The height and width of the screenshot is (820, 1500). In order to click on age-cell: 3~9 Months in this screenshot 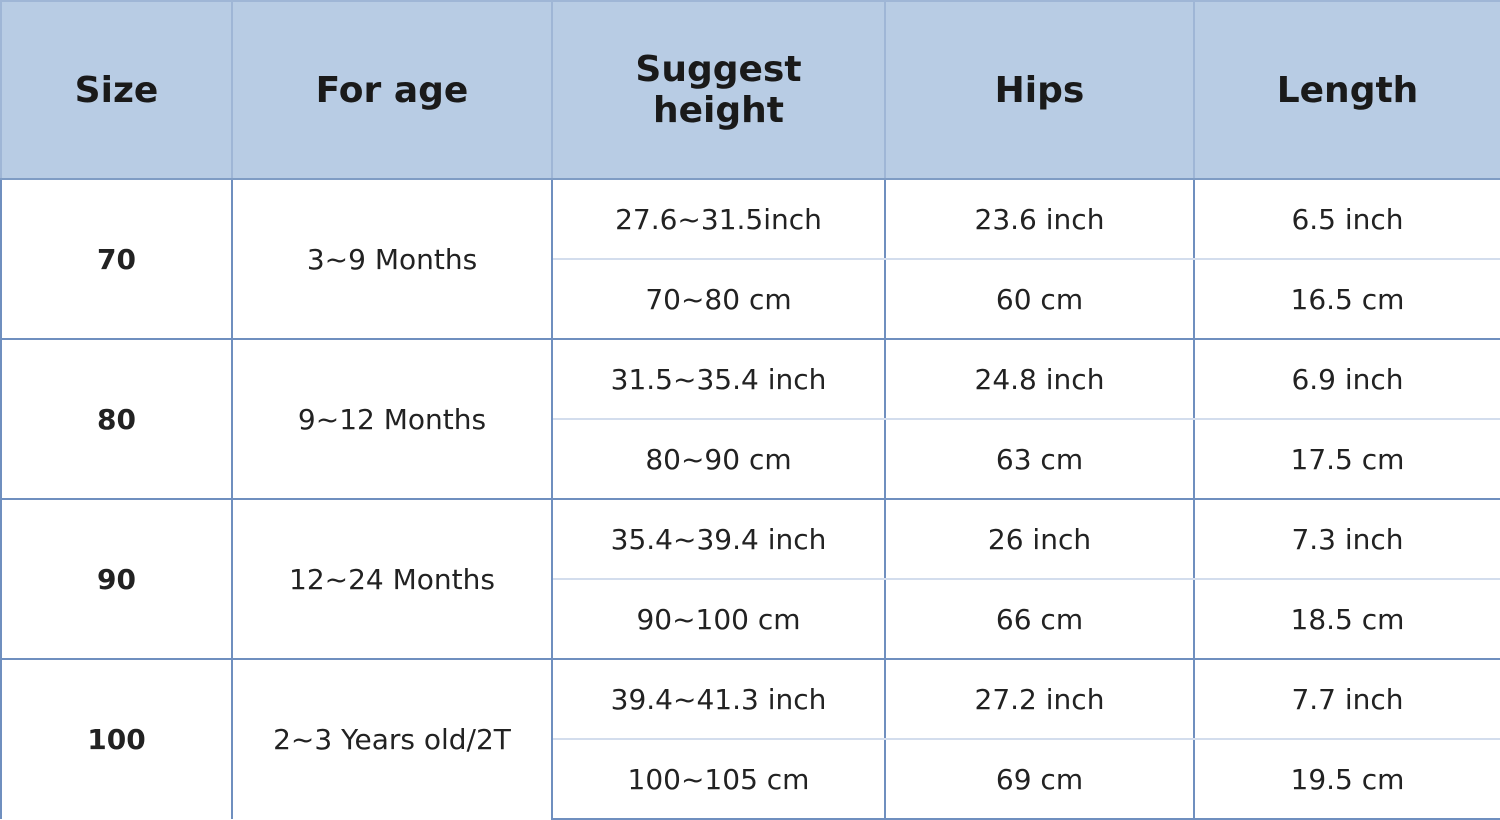, I will do `click(392, 258)`.